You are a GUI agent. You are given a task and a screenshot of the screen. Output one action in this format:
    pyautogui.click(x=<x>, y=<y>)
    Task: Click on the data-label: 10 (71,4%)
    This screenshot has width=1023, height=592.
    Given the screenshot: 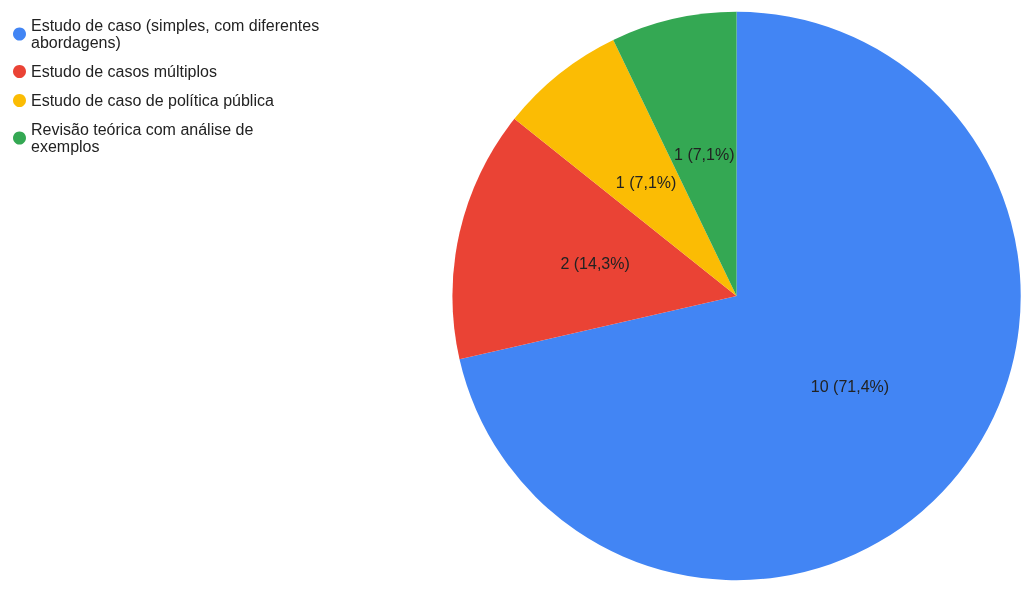 What is the action you would take?
    pyautogui.click(x=850, y=386)
    